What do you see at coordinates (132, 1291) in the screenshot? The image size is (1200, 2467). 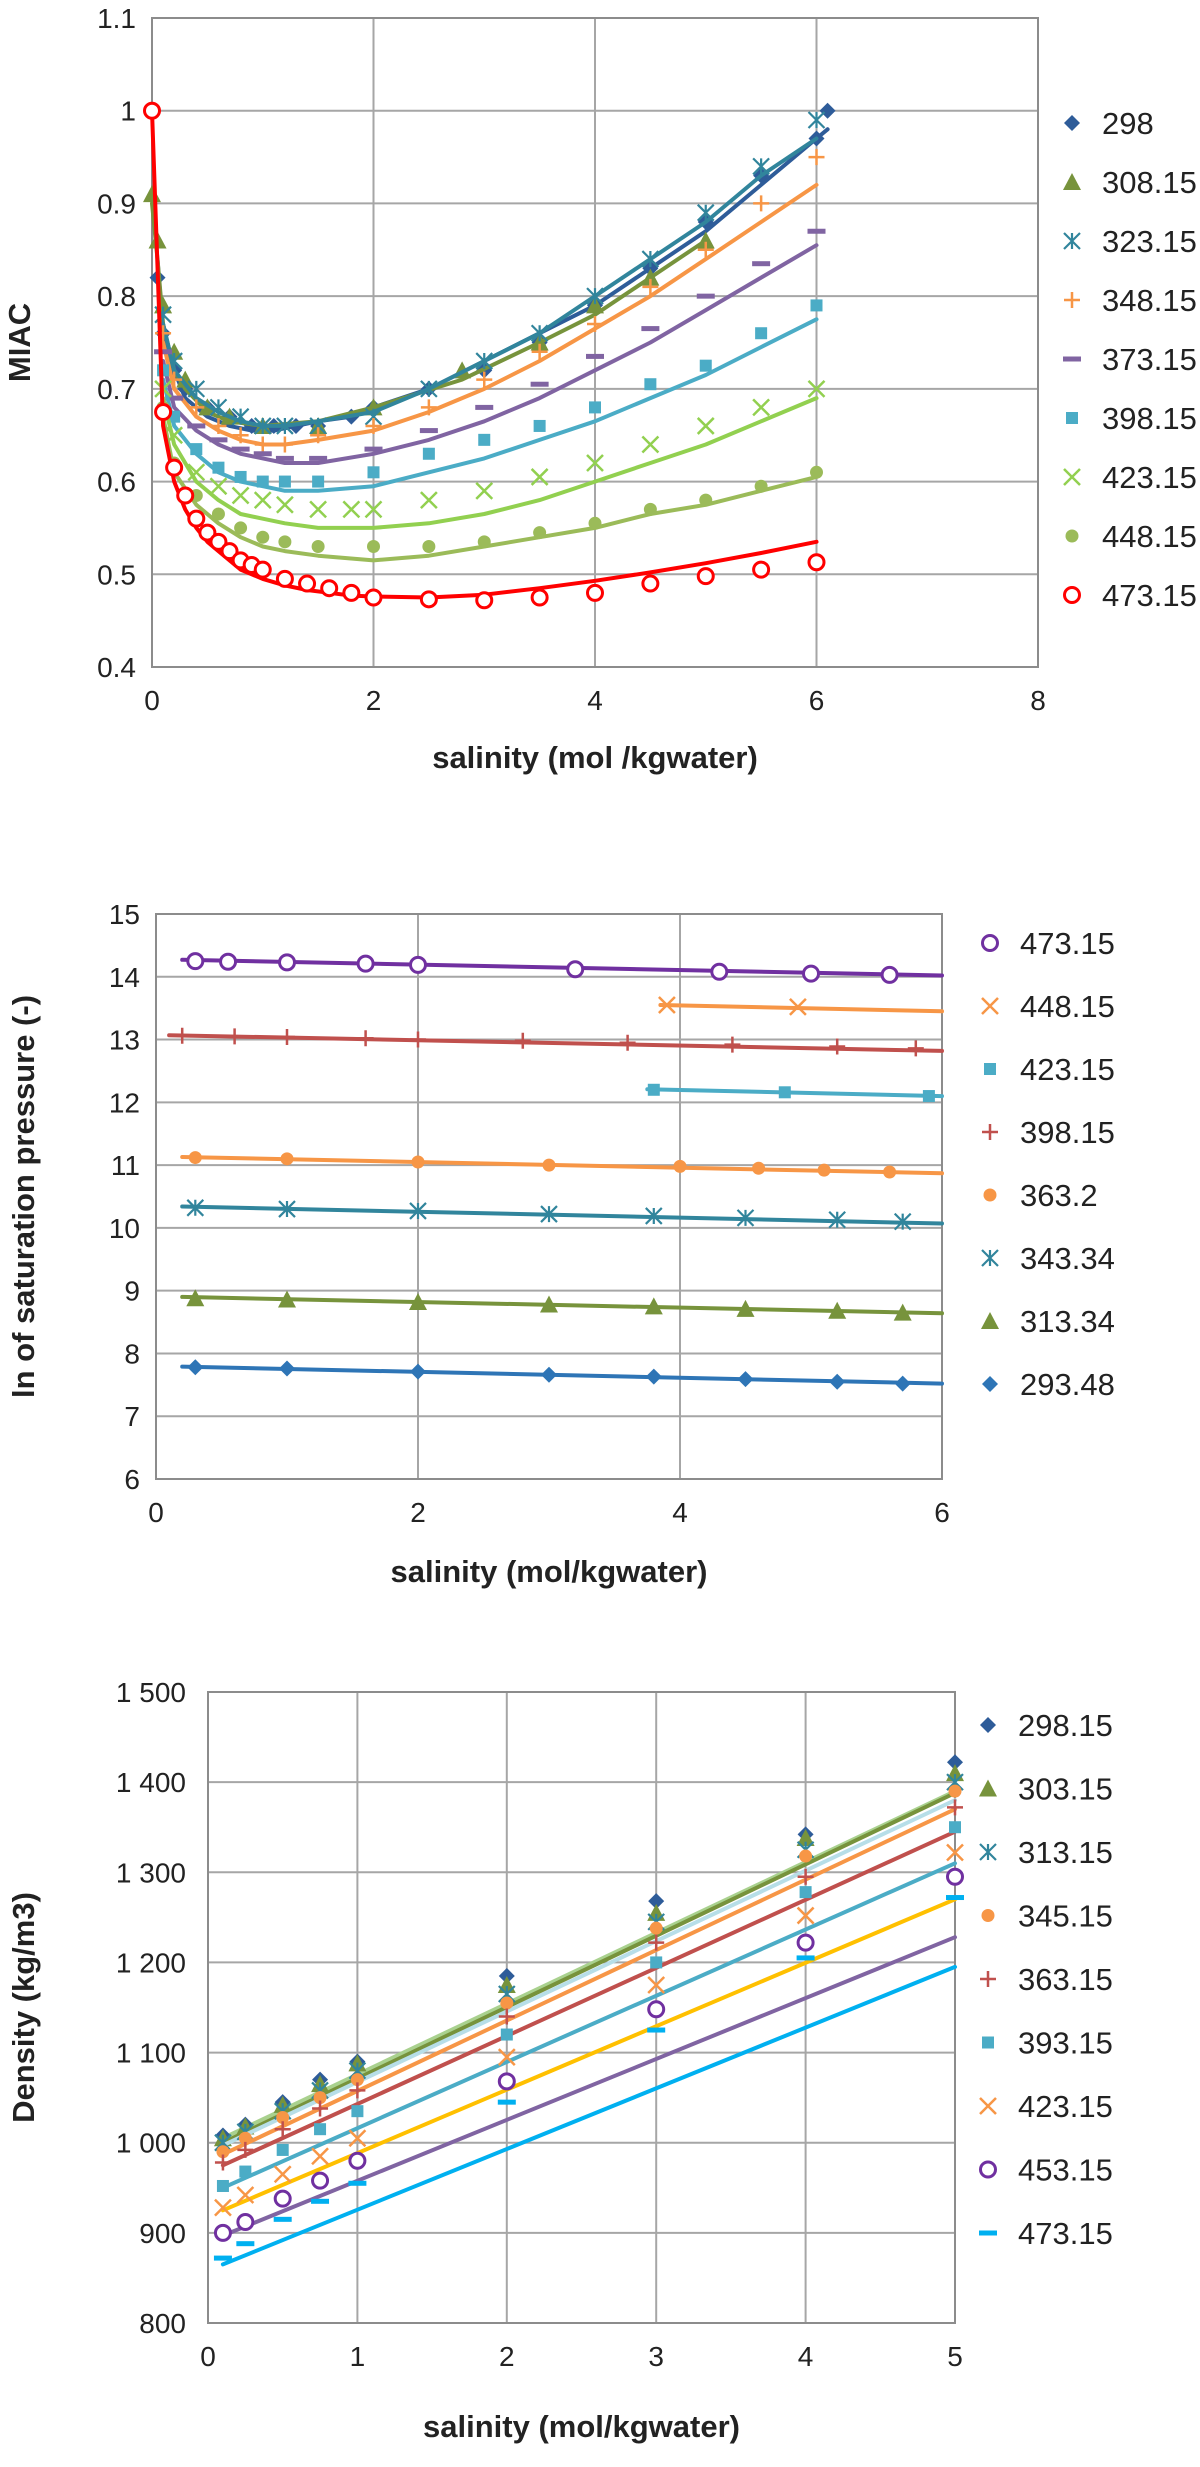 I see `y-tick-label: 9` at bounding box center [132, 1291].